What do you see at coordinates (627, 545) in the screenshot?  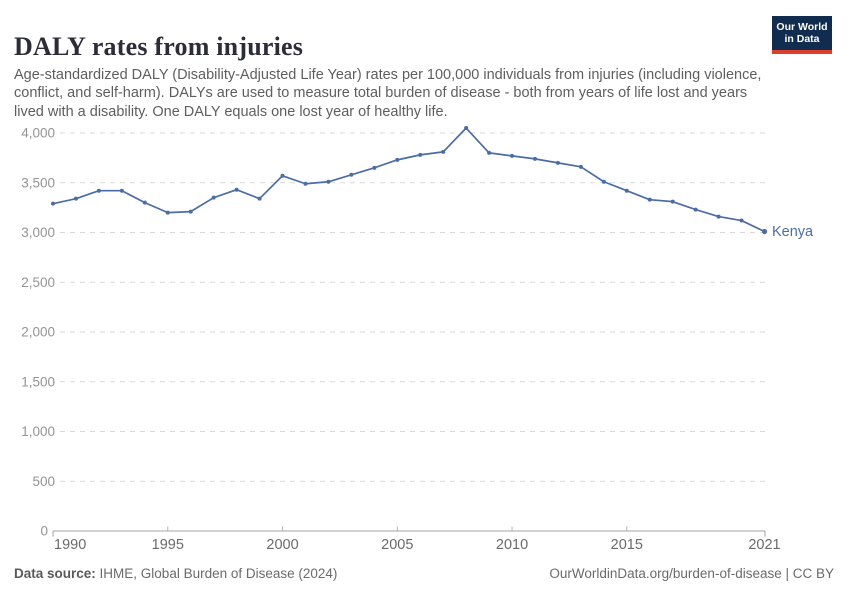 I see `x-axis-tick-label: 2015` at bounding box center [627, 545].